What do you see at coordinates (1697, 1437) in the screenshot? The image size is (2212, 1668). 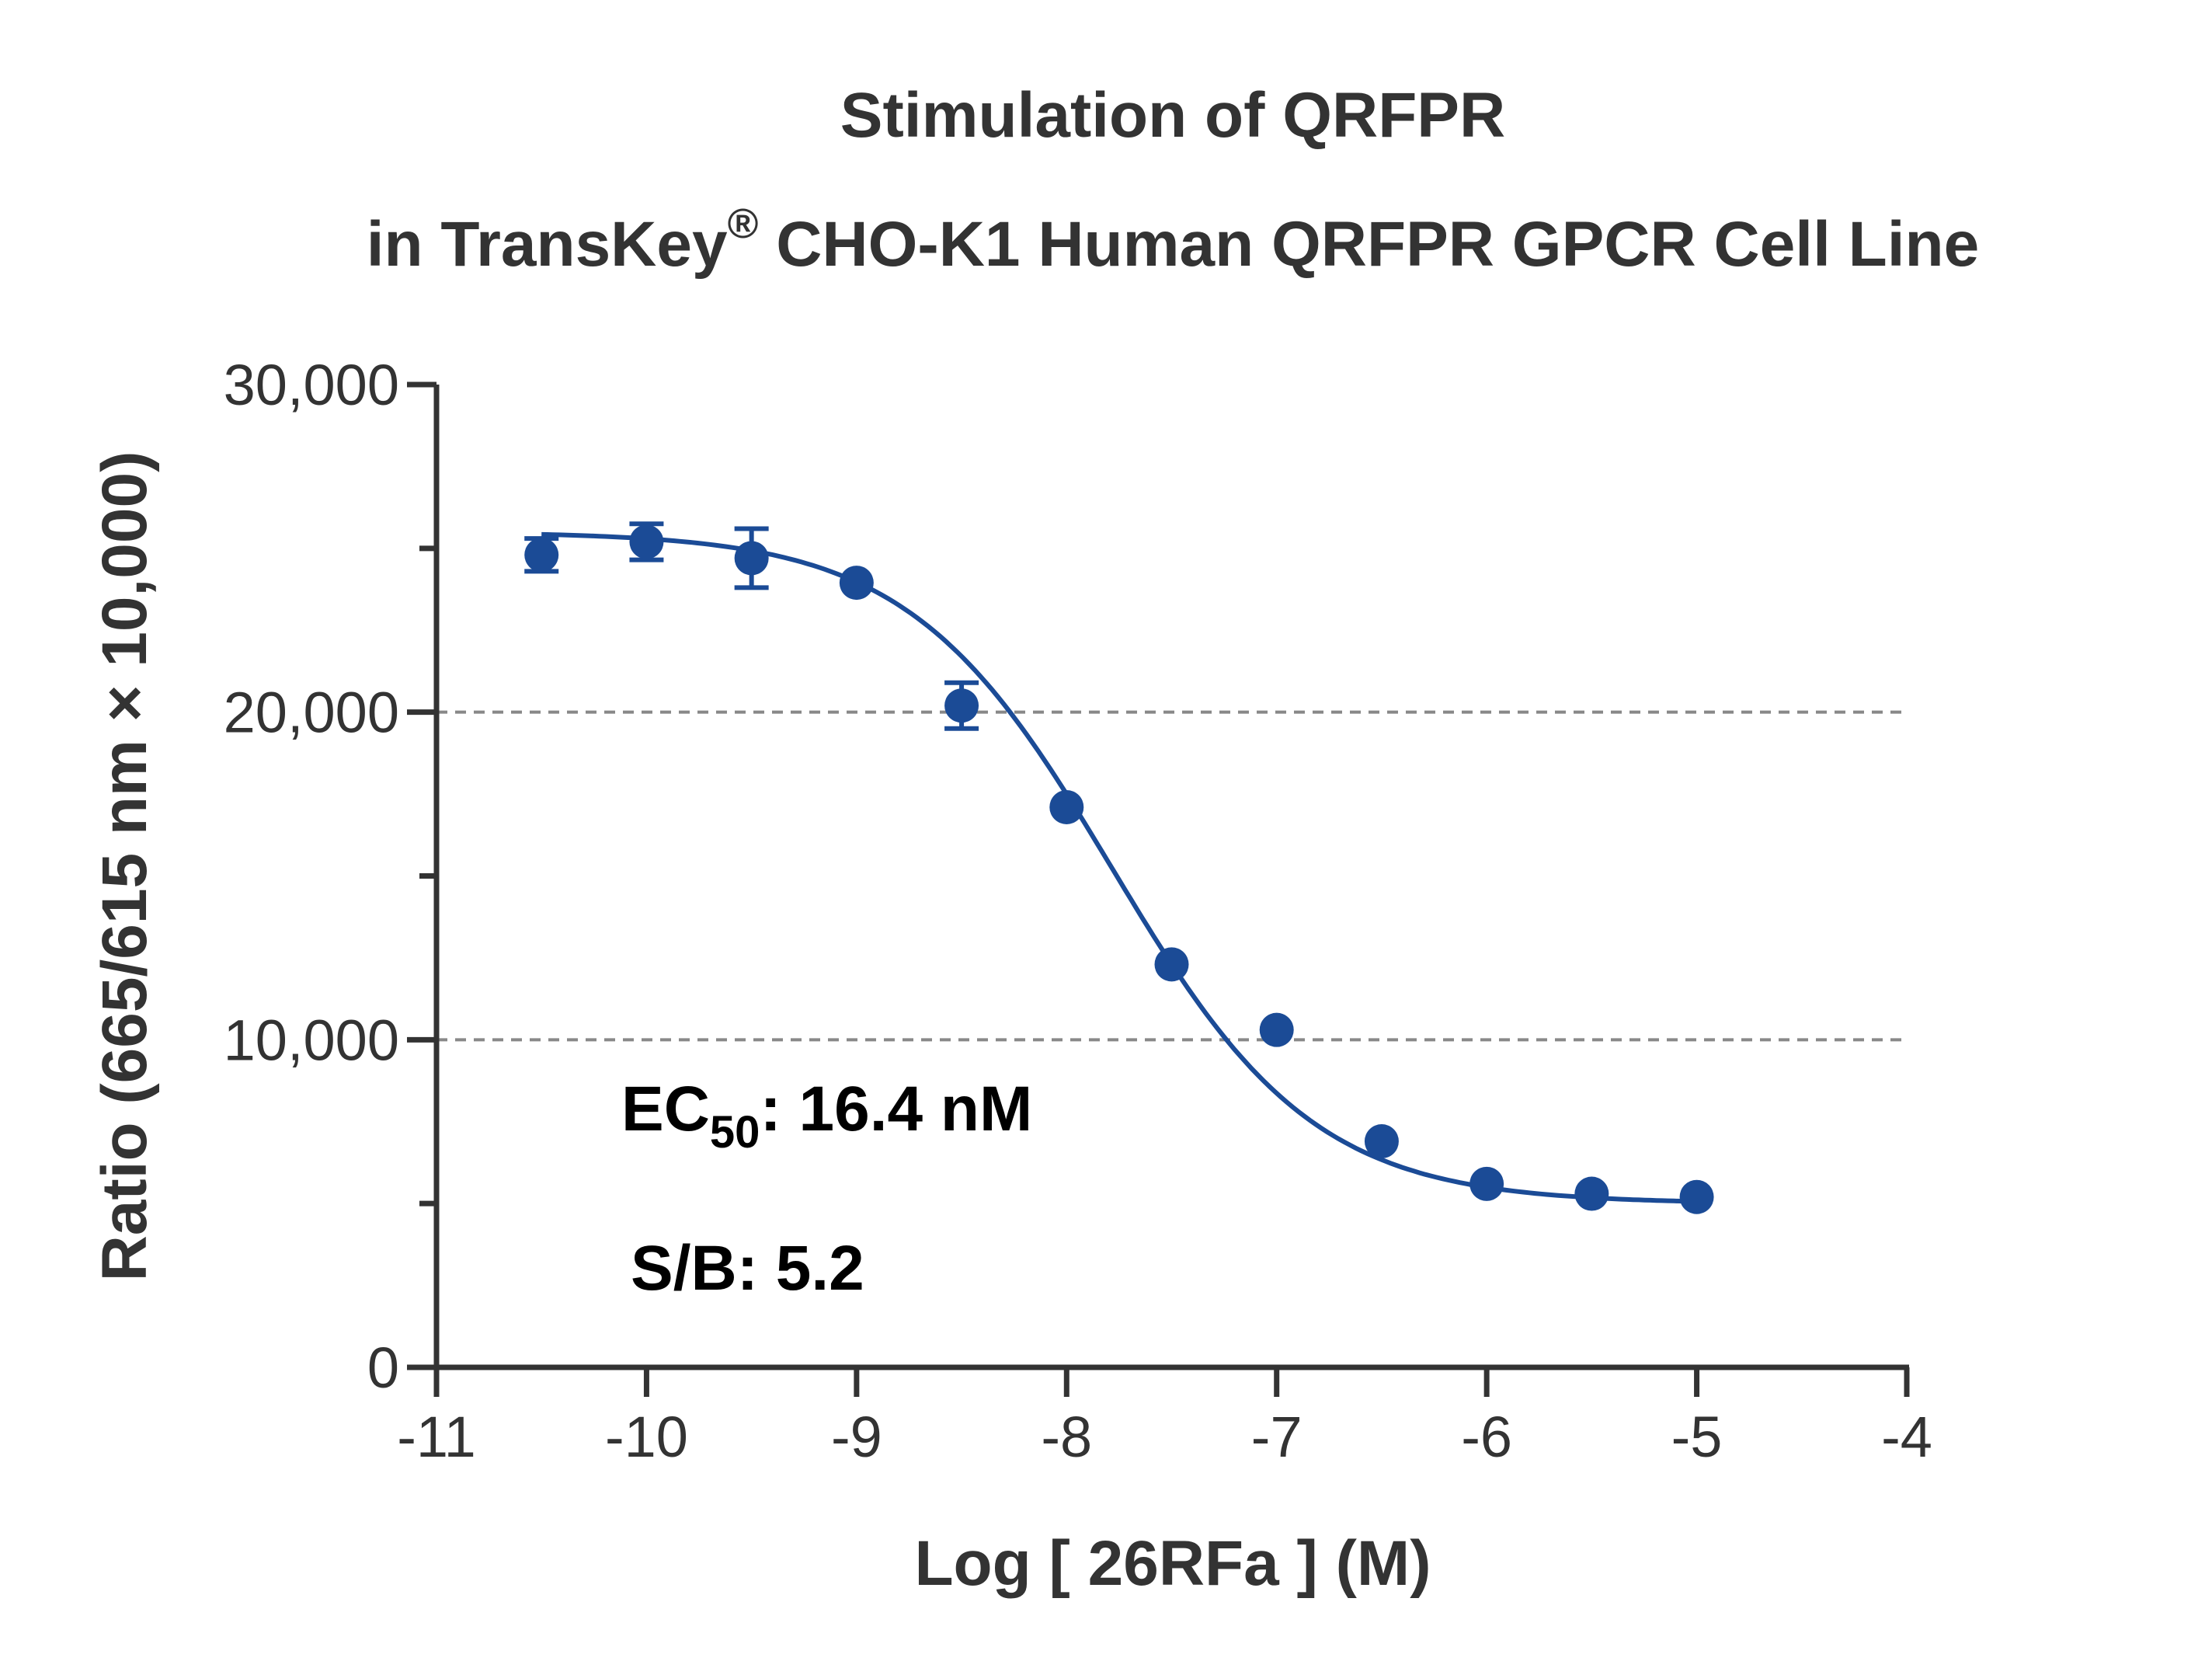 I see `x-tick-label-6: -5` at bounding box center [1697, 1437].